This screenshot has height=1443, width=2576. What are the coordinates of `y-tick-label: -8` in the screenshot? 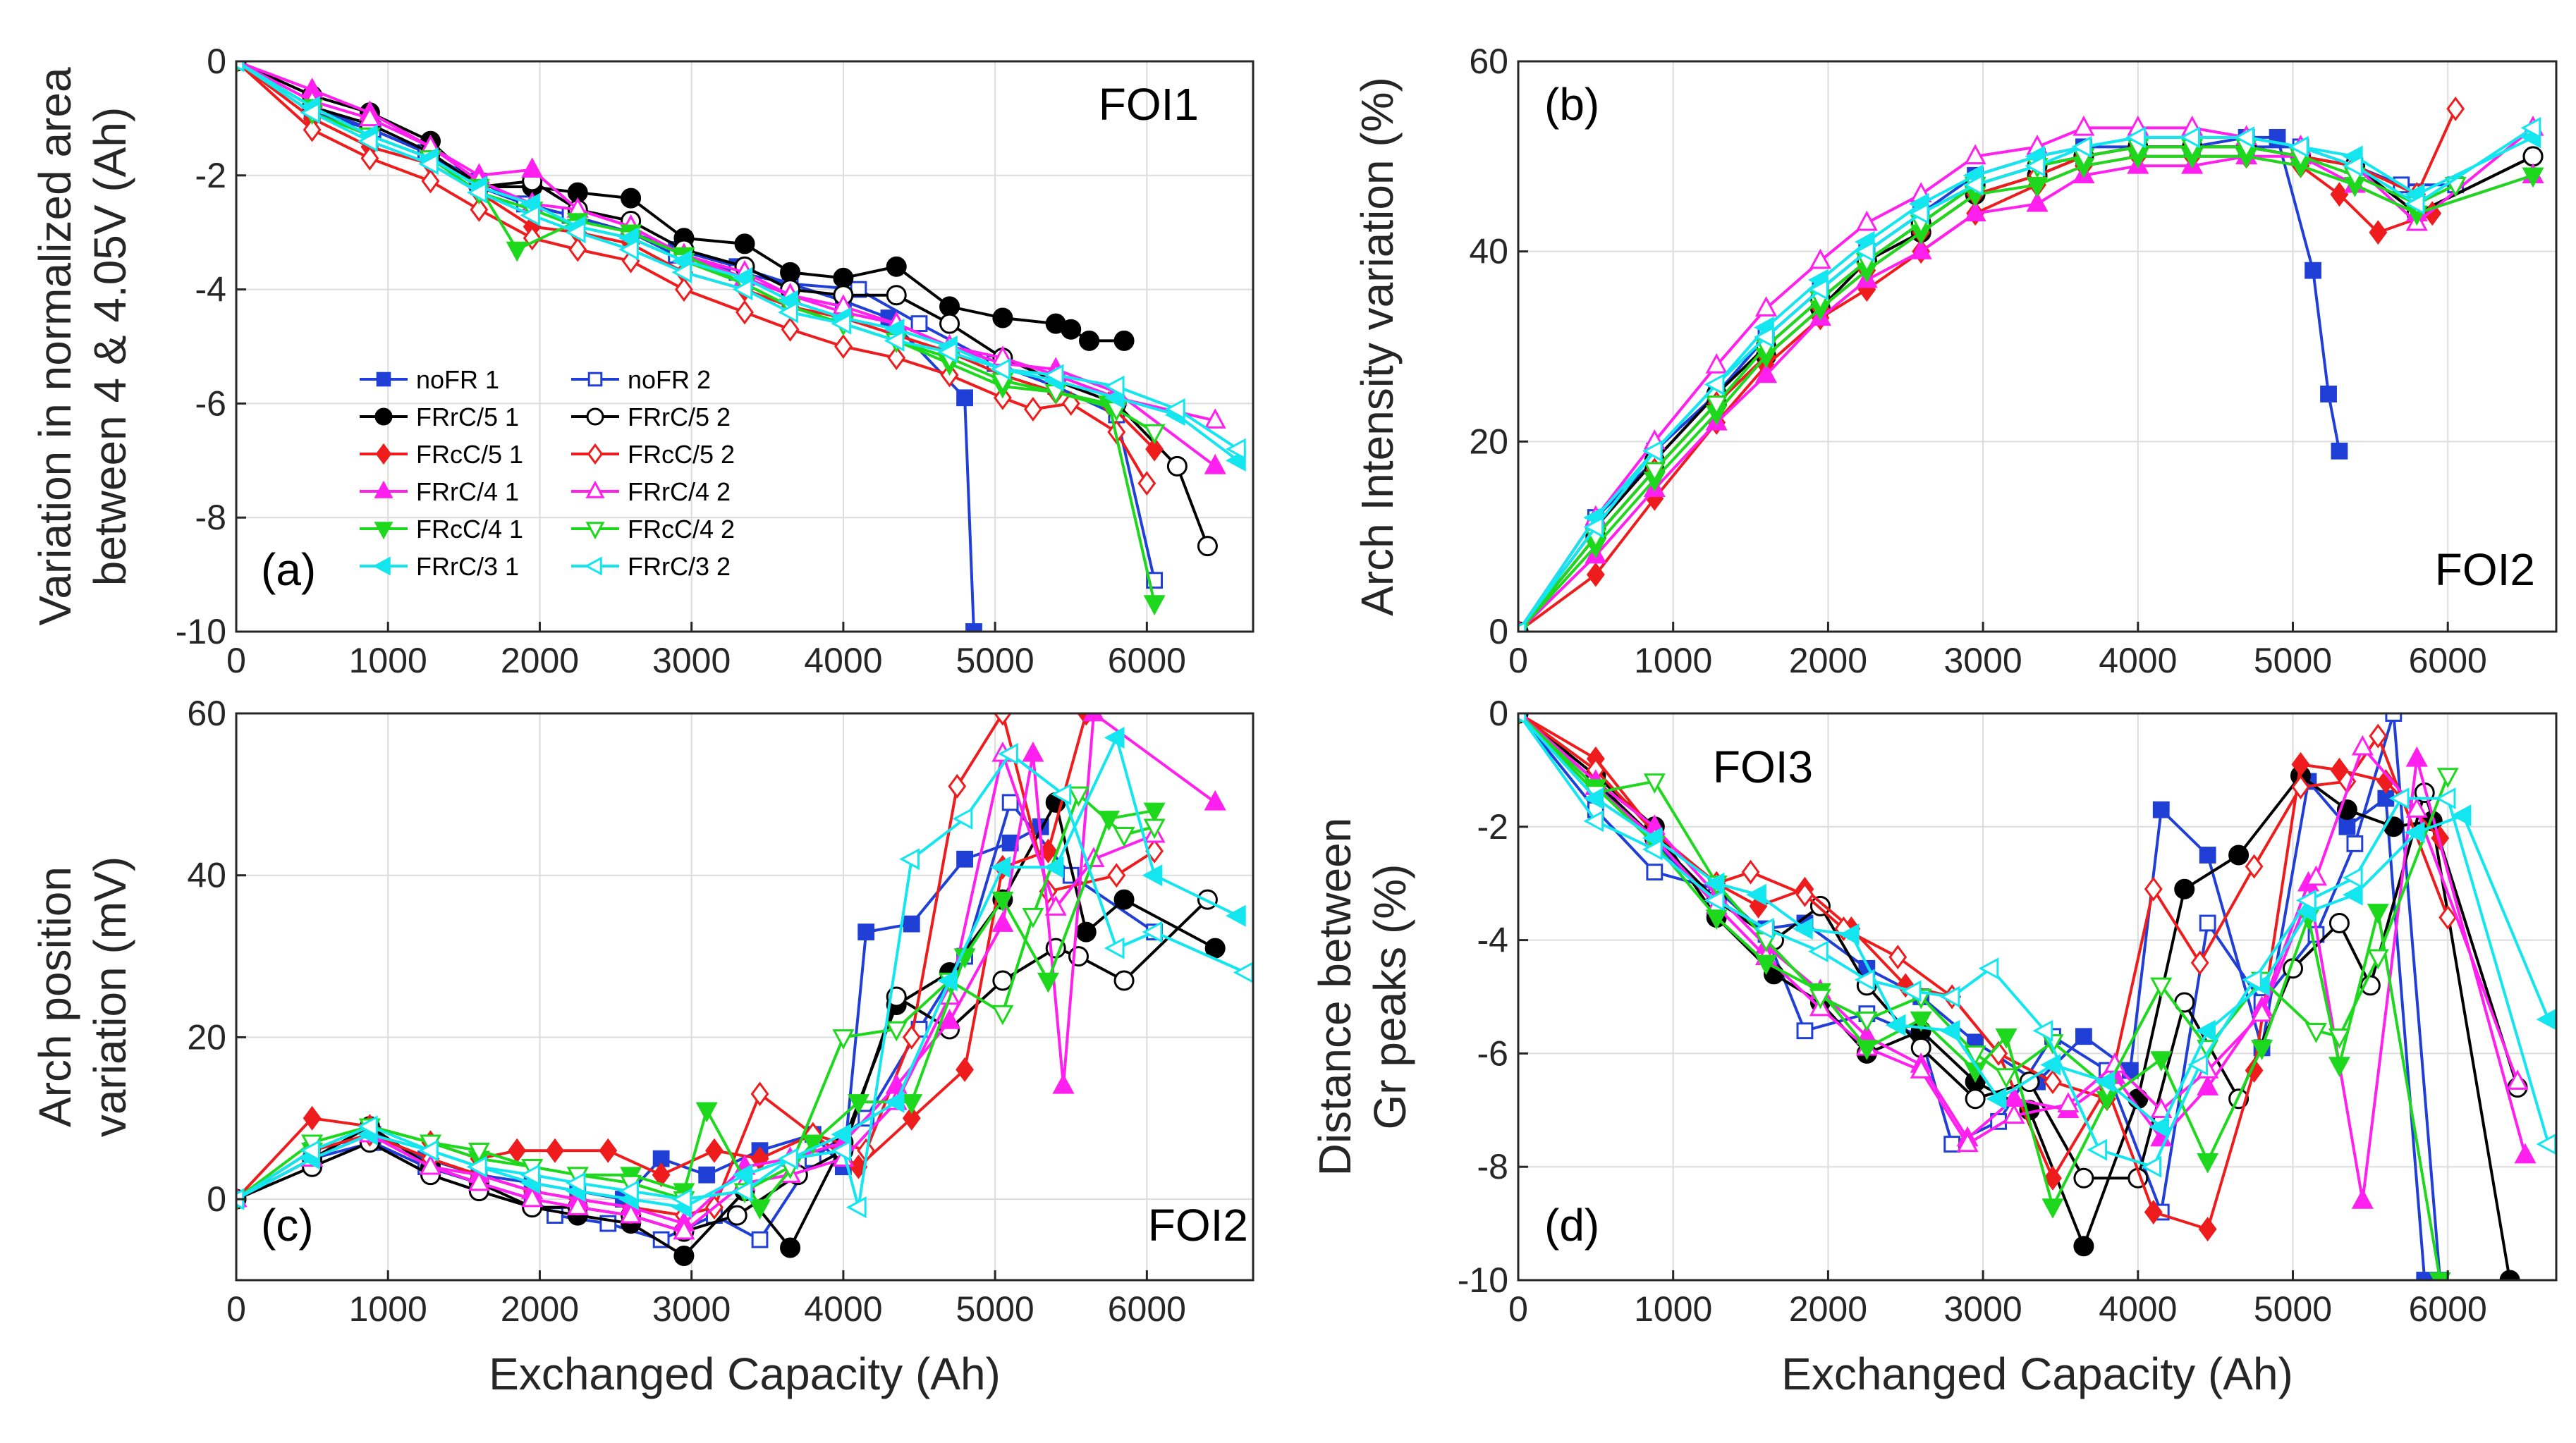 It's located at (1492, 1166).